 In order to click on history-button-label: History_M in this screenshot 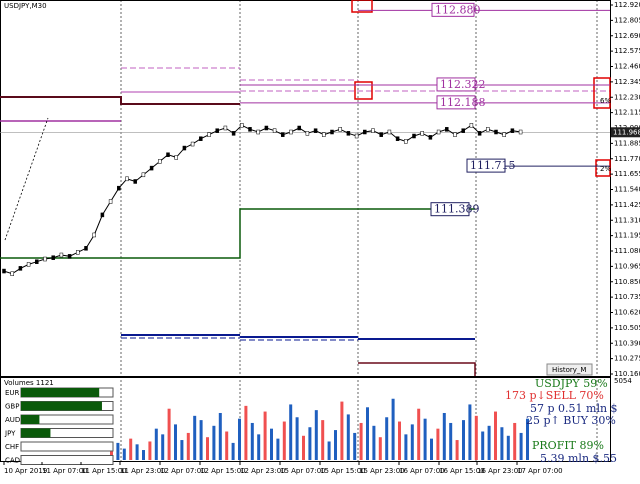, I will do `click(569, 370)`.